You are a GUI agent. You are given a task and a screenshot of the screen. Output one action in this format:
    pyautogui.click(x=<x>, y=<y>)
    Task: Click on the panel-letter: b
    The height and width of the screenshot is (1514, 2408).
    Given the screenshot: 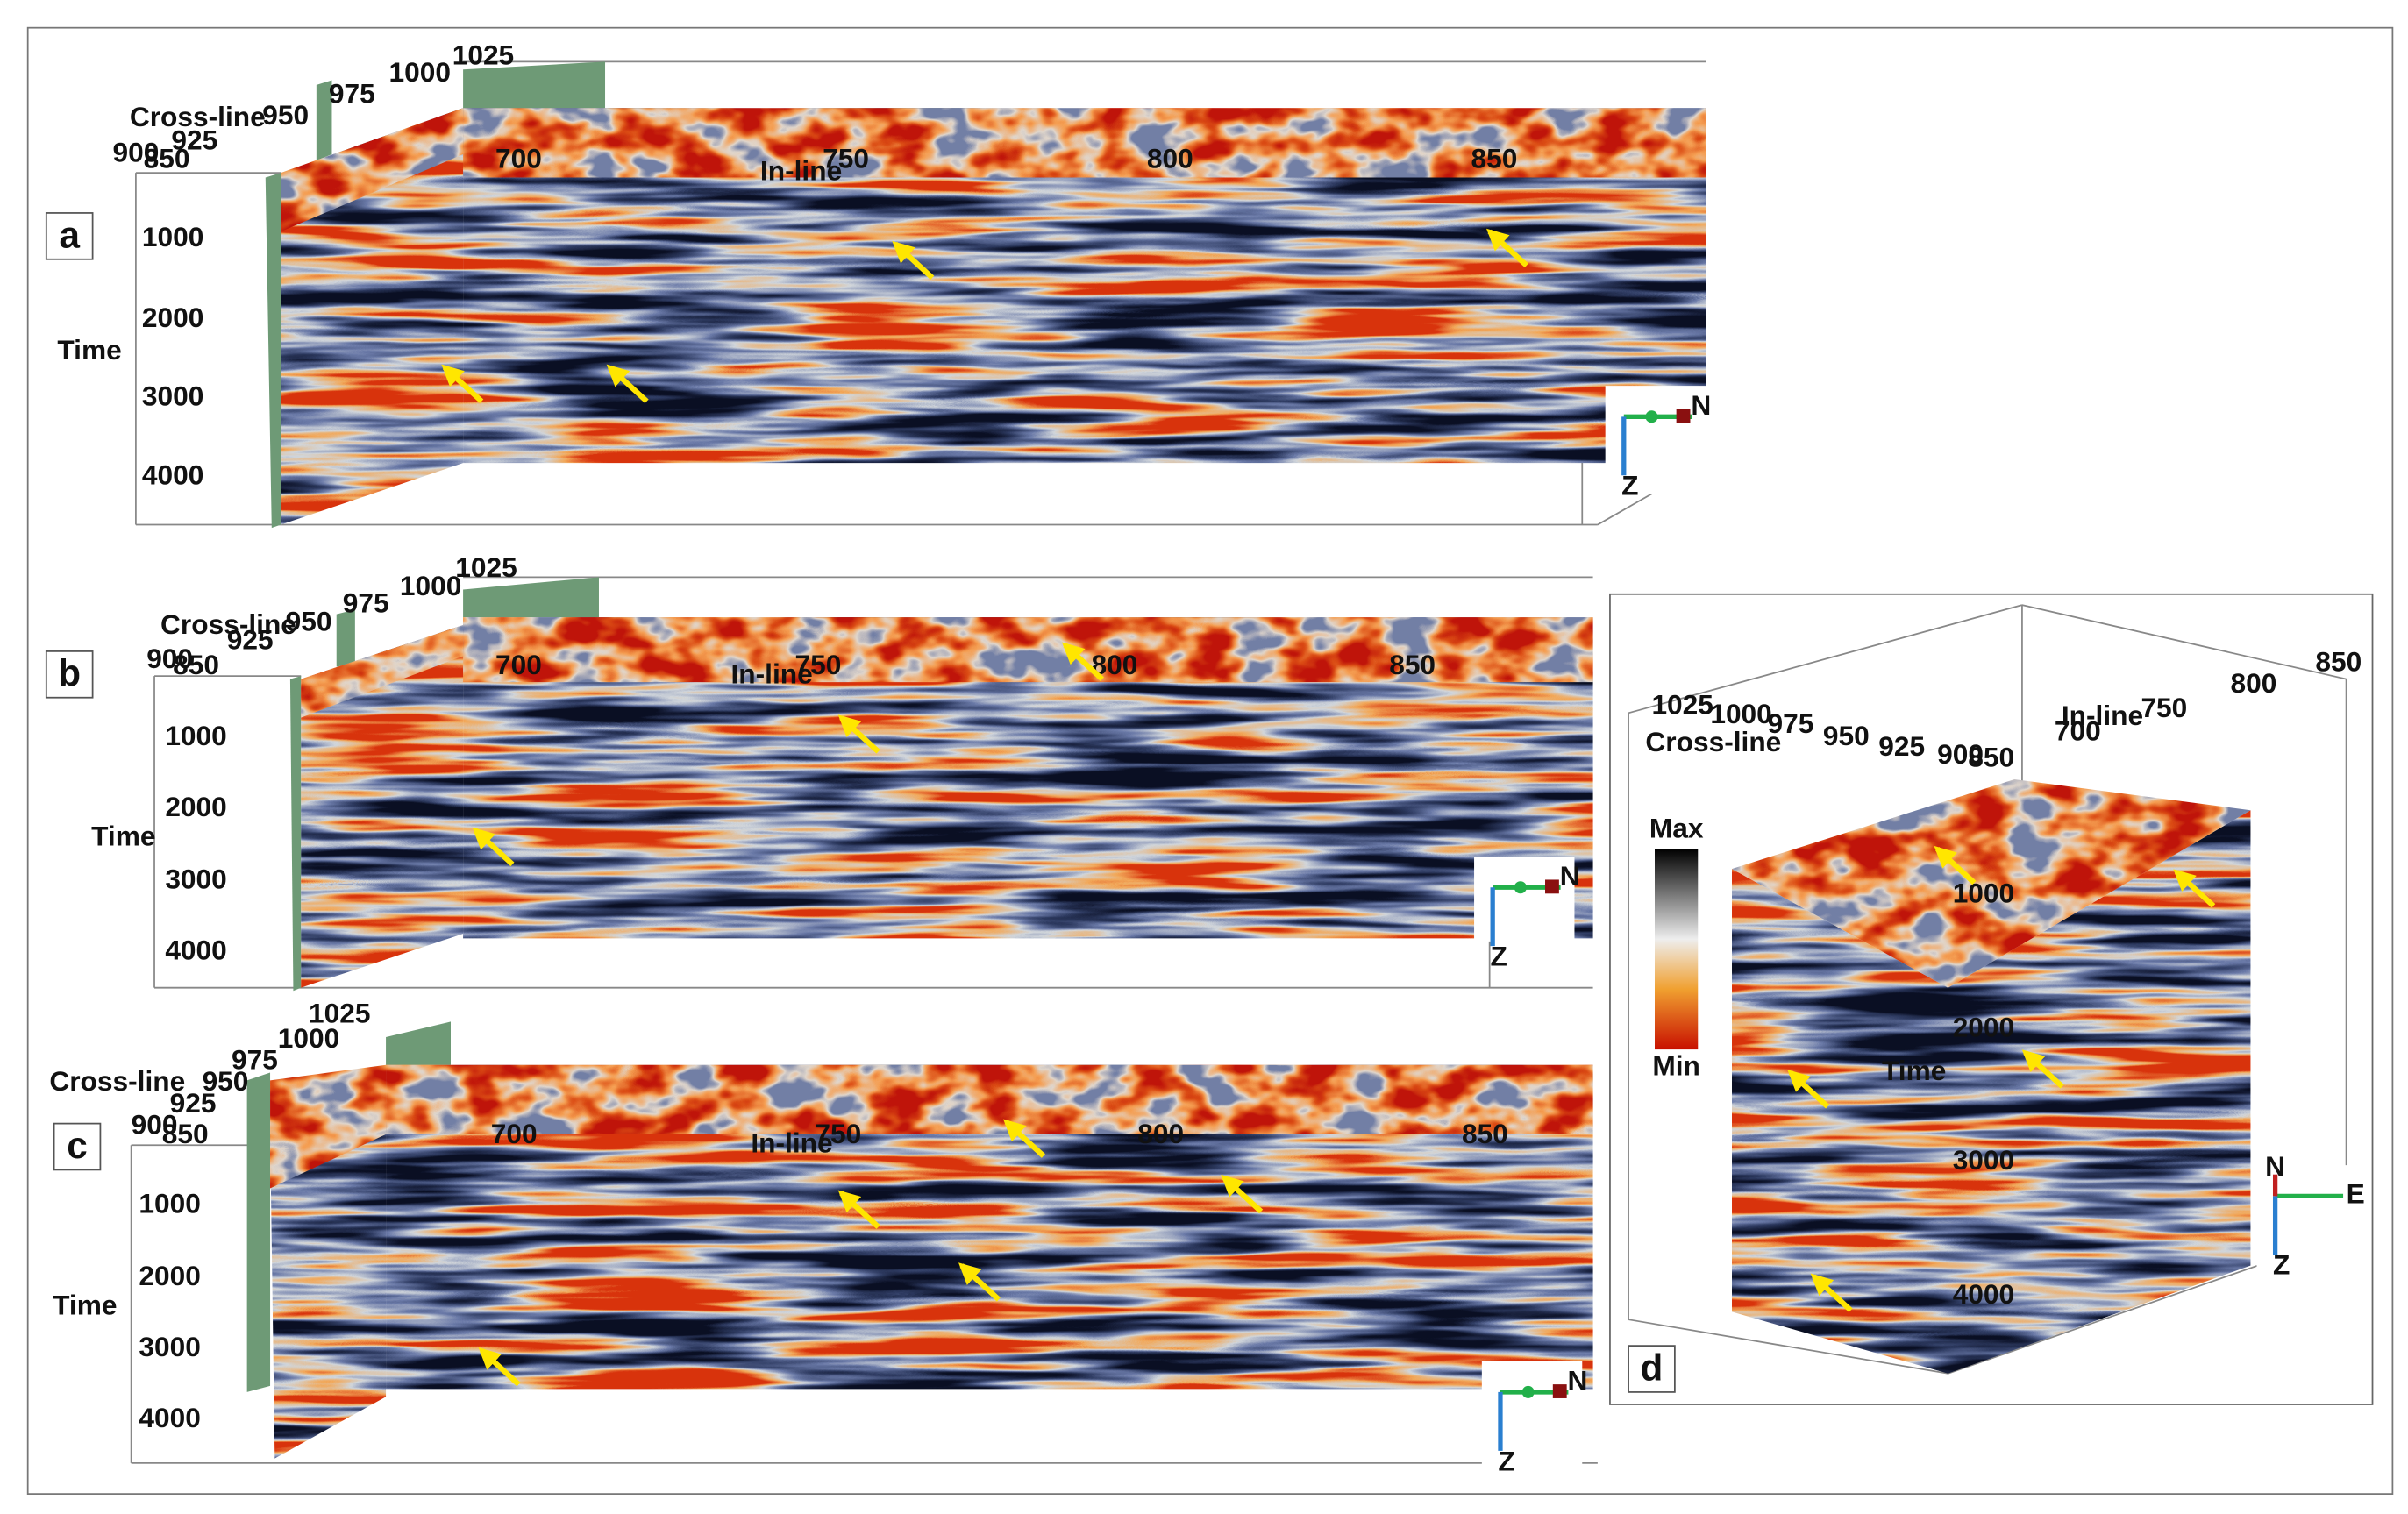 What is the action you would take?
    pyautogui.click(x=69, y=673)
    